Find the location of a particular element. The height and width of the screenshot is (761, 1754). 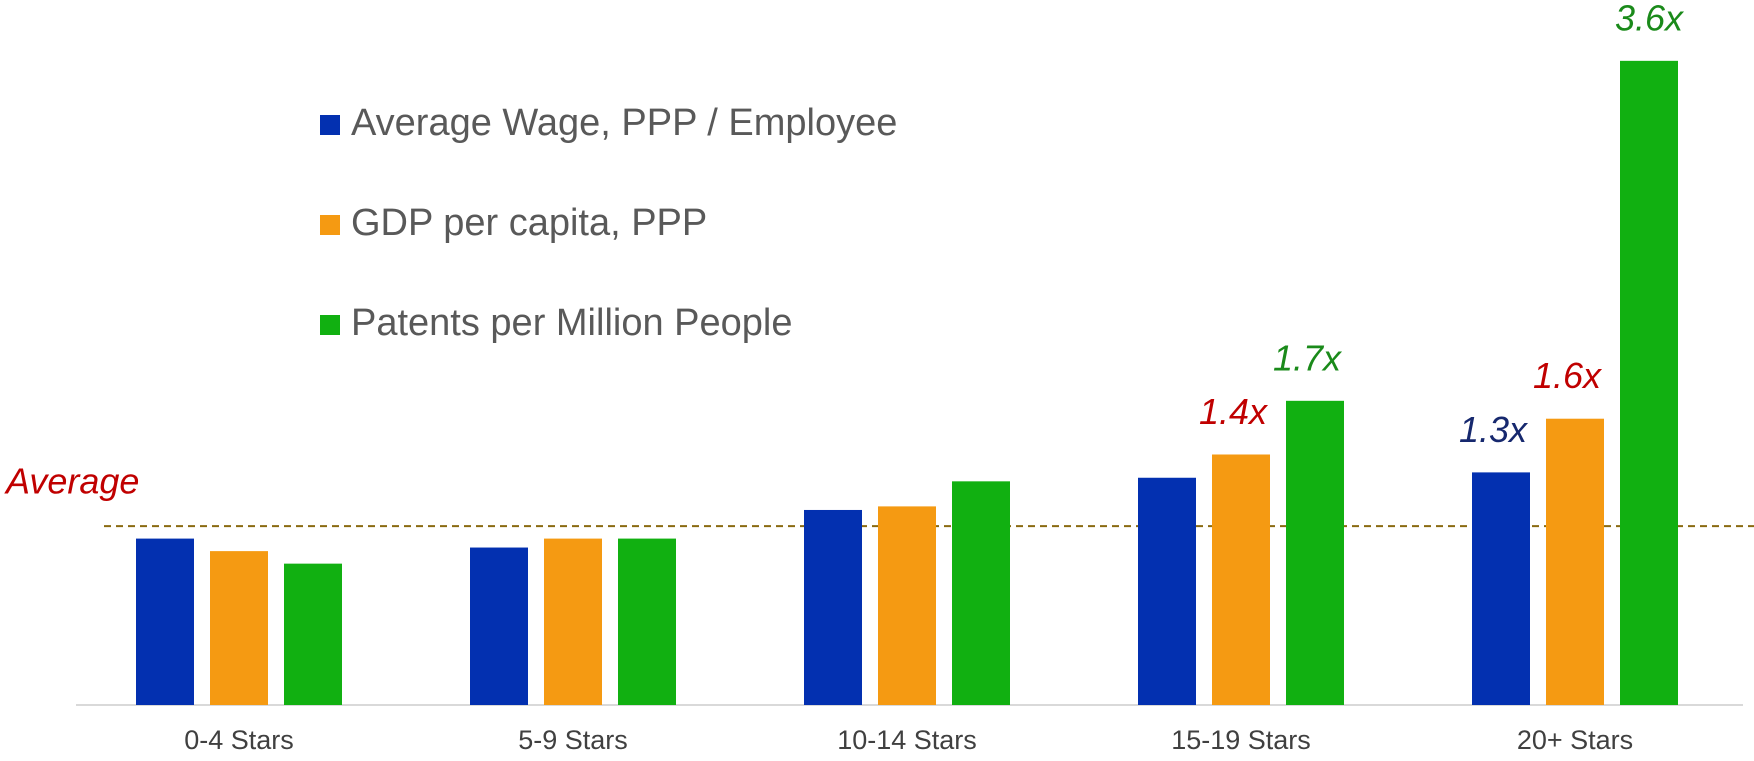

x-tick-label: 5-9 Stars is located at coordinates (573, 740).